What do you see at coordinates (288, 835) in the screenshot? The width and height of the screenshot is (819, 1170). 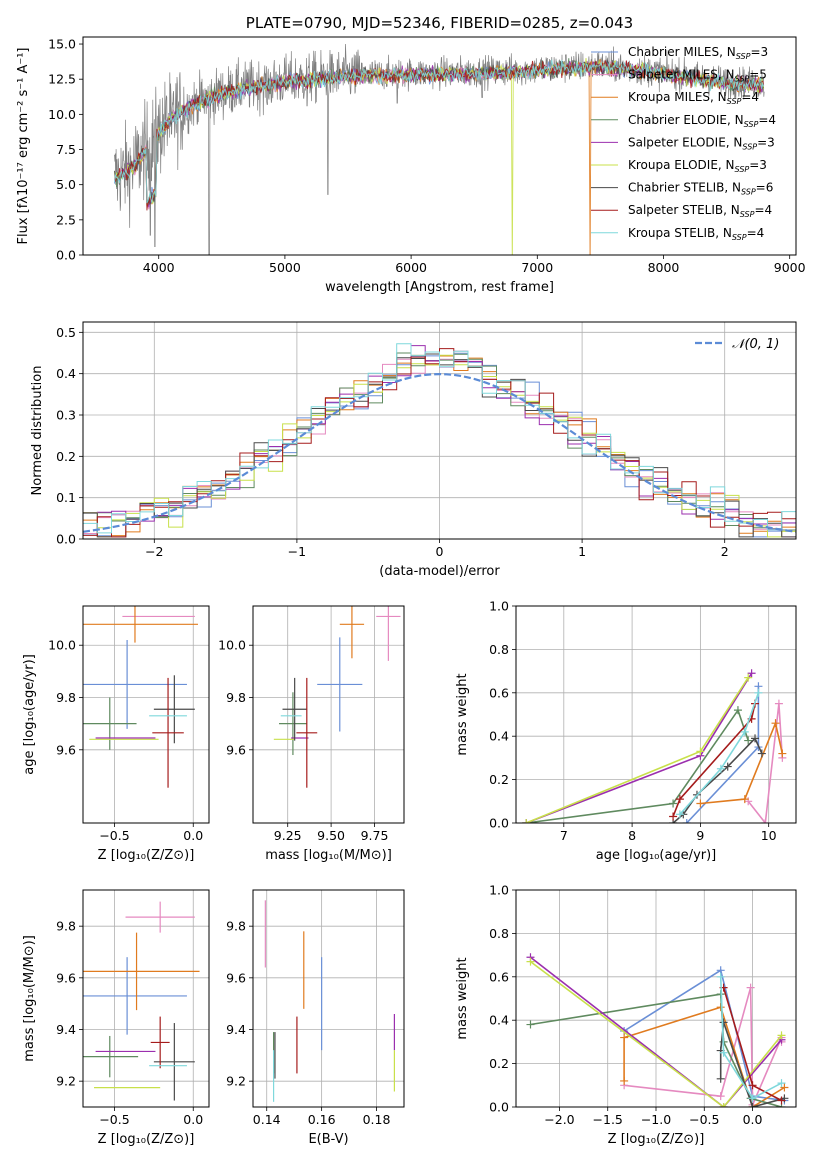 I see `x-tick-label: 9.25` at bounding box center [288, 835].